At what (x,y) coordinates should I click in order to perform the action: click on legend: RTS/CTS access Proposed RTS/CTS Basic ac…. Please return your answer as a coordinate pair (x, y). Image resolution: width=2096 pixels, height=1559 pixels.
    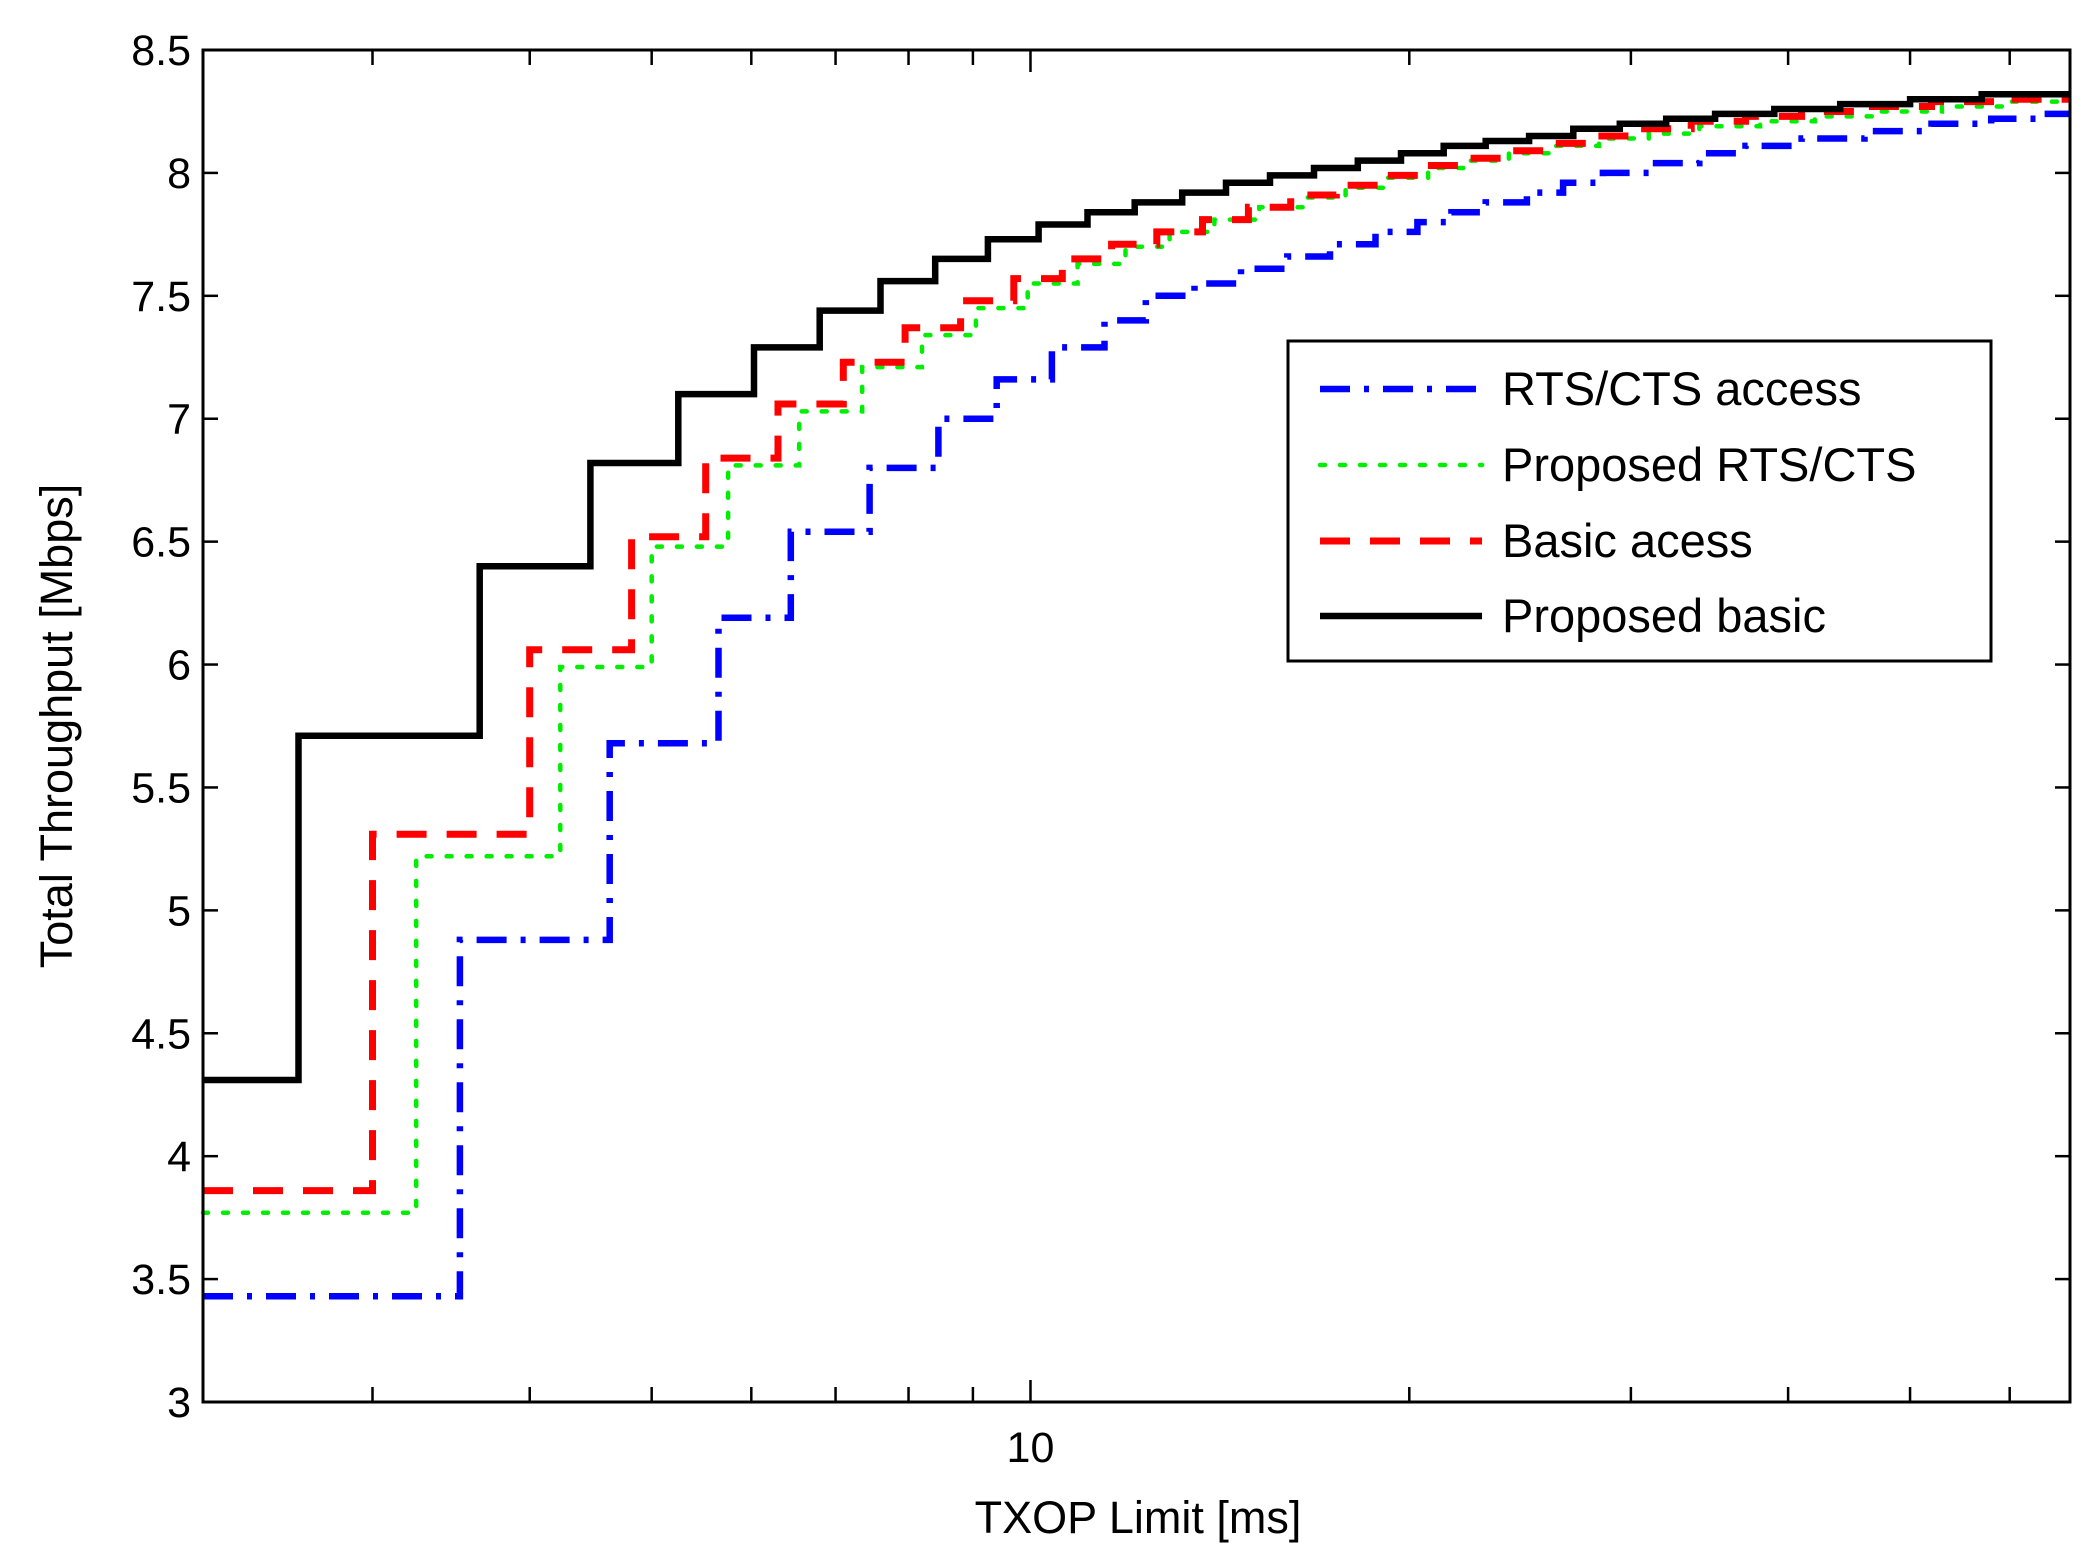
    Looking at the image, I should click on (1639, 501).